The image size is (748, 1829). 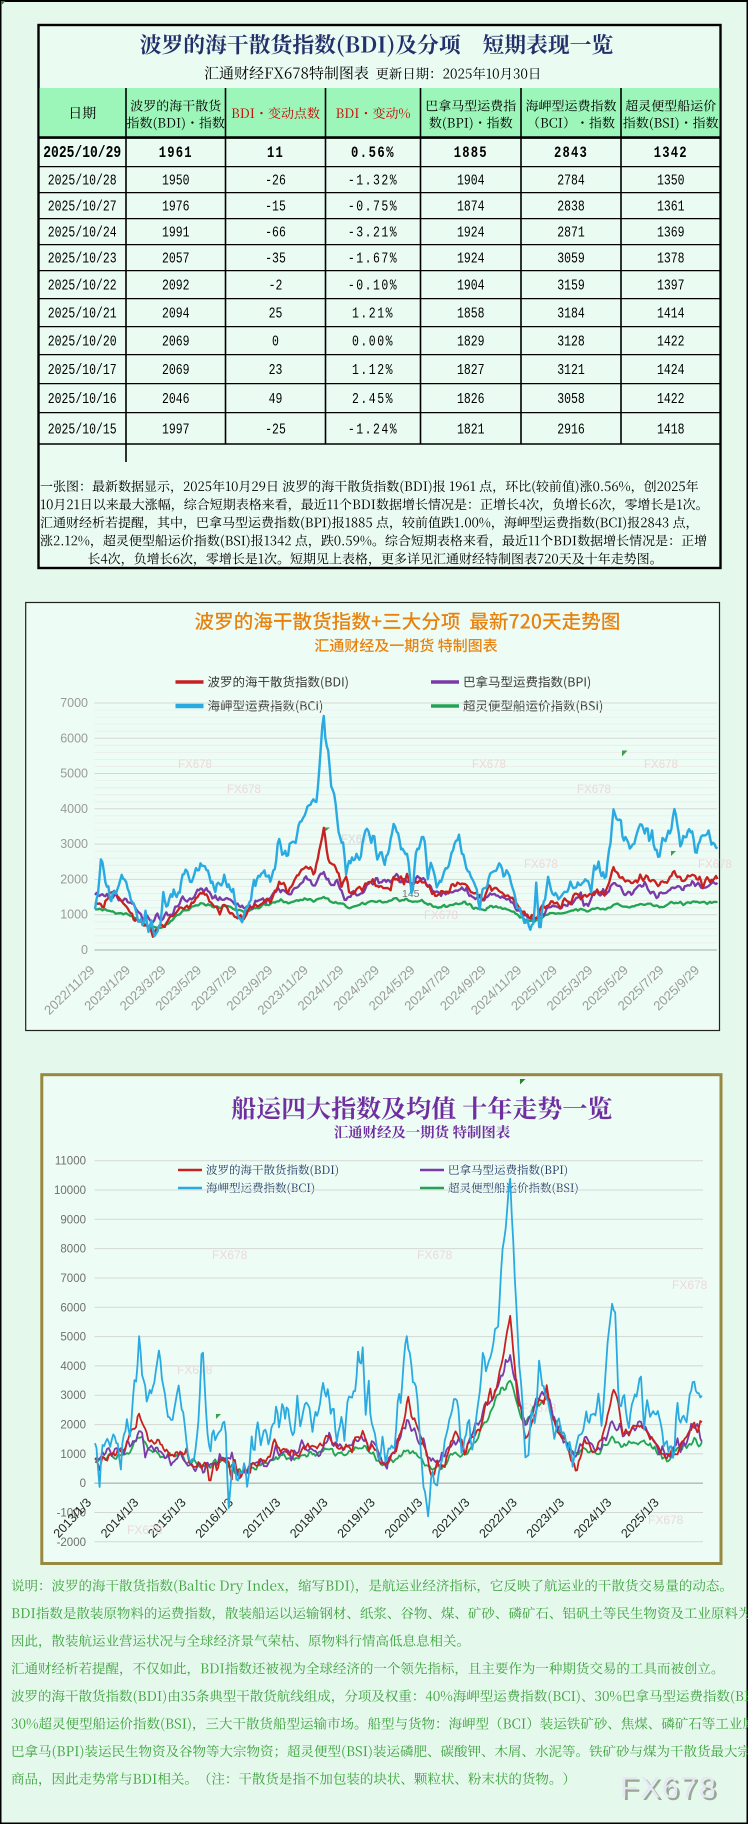 I want to click on svg-text: 1397, so click(x=671, y=285).